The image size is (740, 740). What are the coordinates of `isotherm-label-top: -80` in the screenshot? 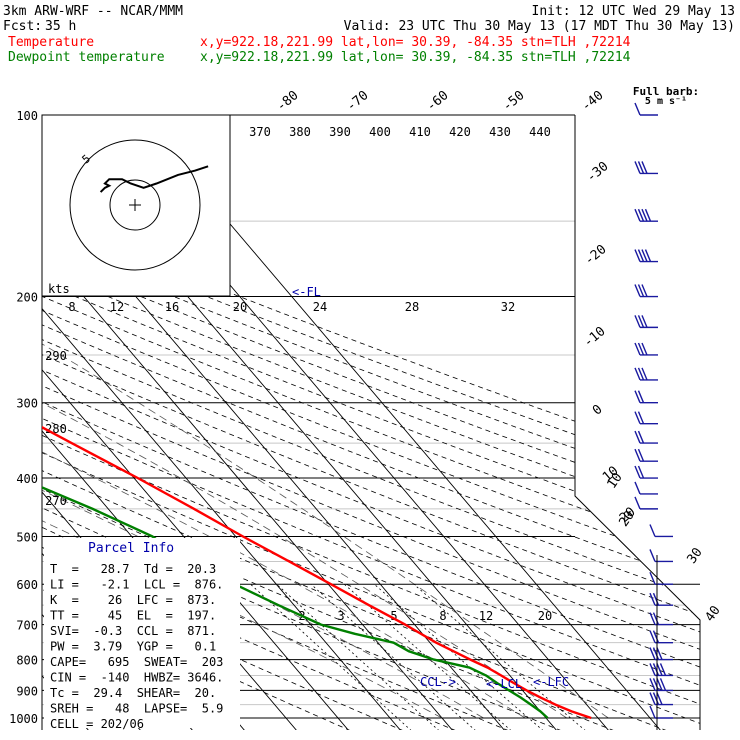 It's located at (288, 101).